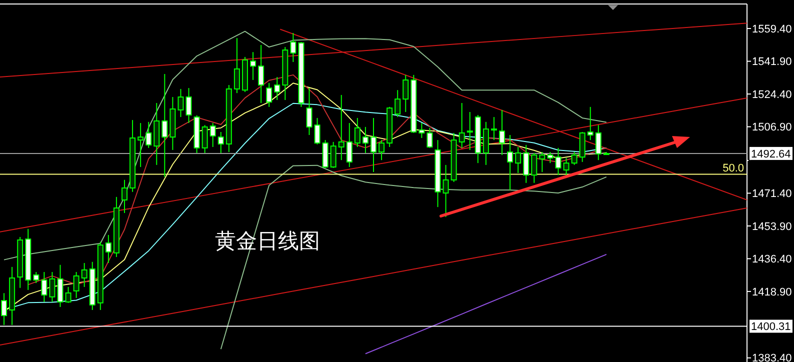 The width and height of the screenshot is (794, 362). What do you see at coordinates (772, 194) in the screenshot?
I see `y-tick-label: 1471.40` at bounding box center [772, 194].